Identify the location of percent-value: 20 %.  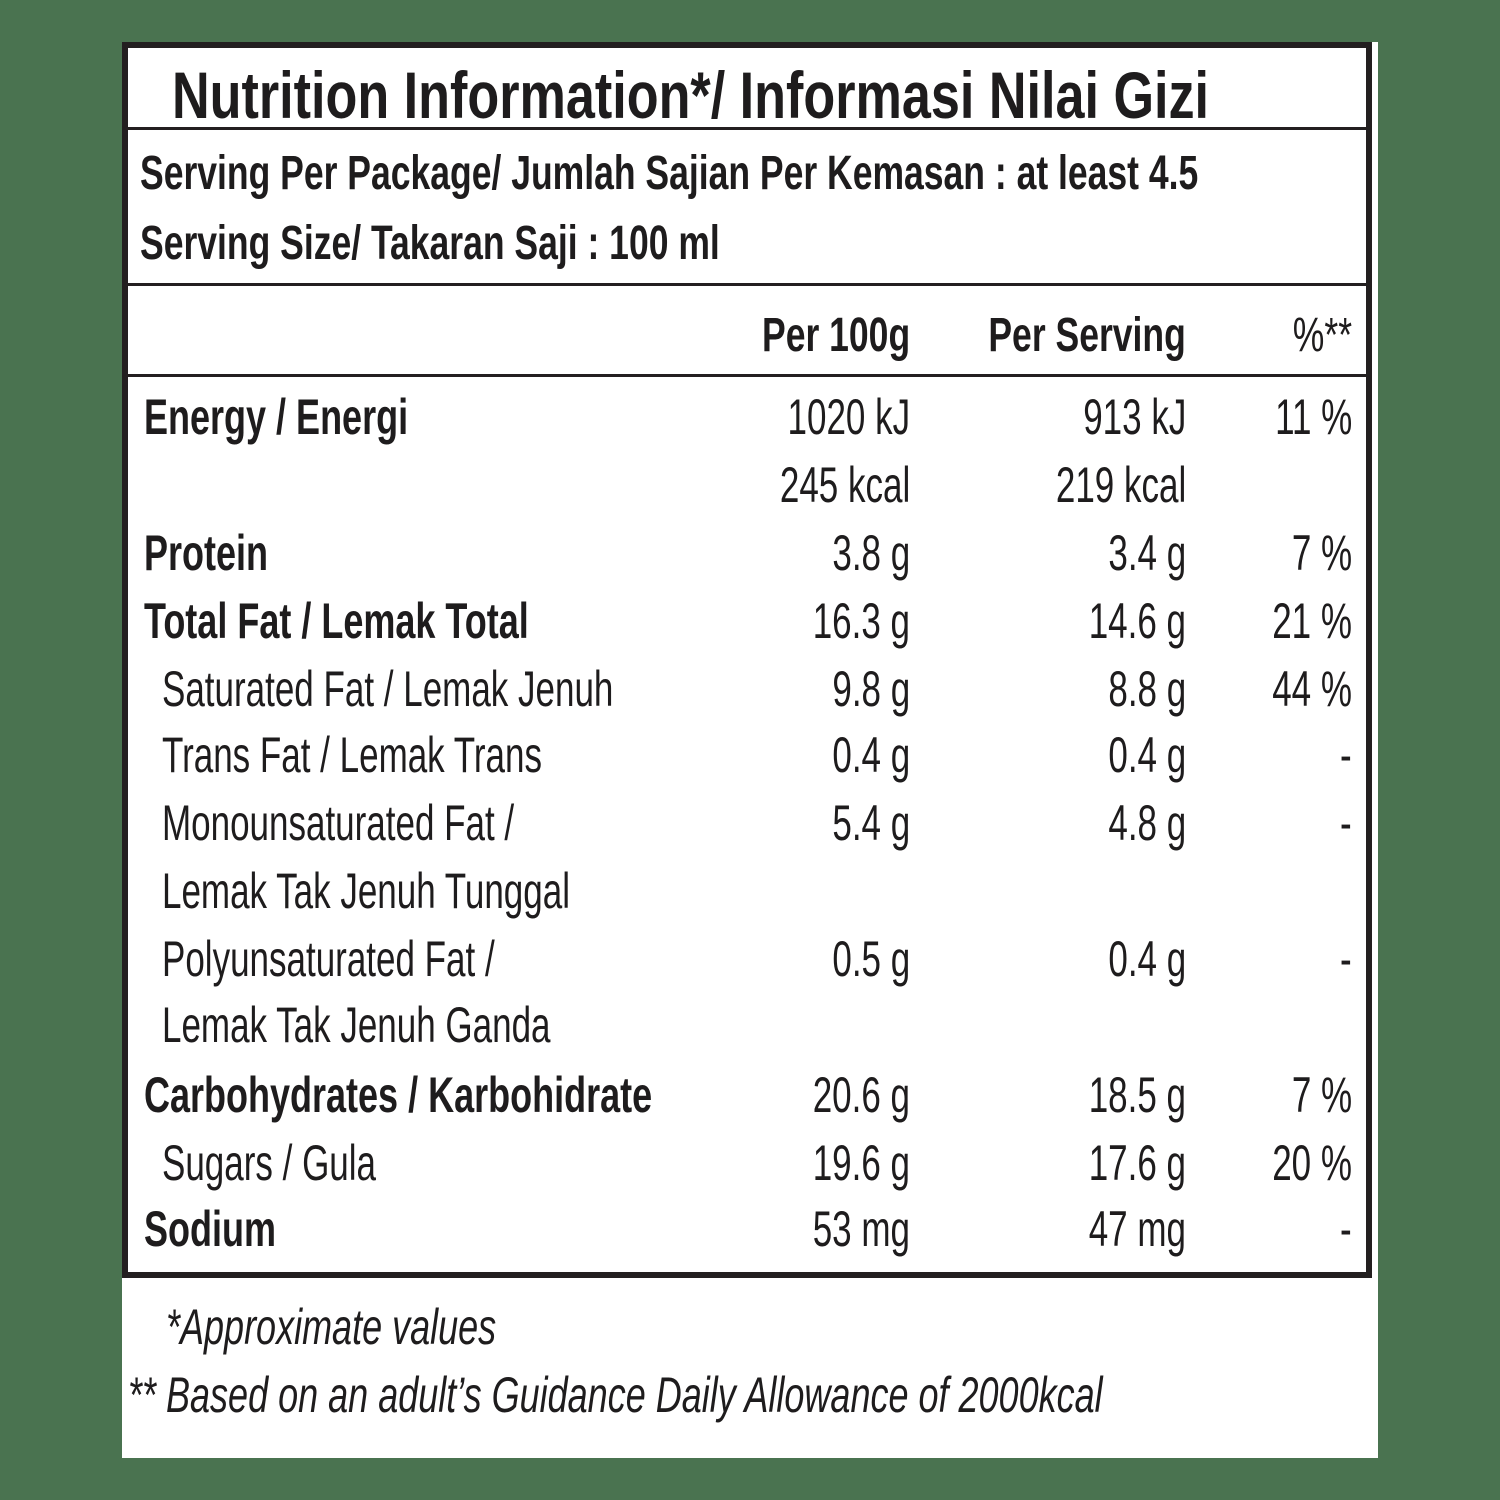
(1312, 1163).